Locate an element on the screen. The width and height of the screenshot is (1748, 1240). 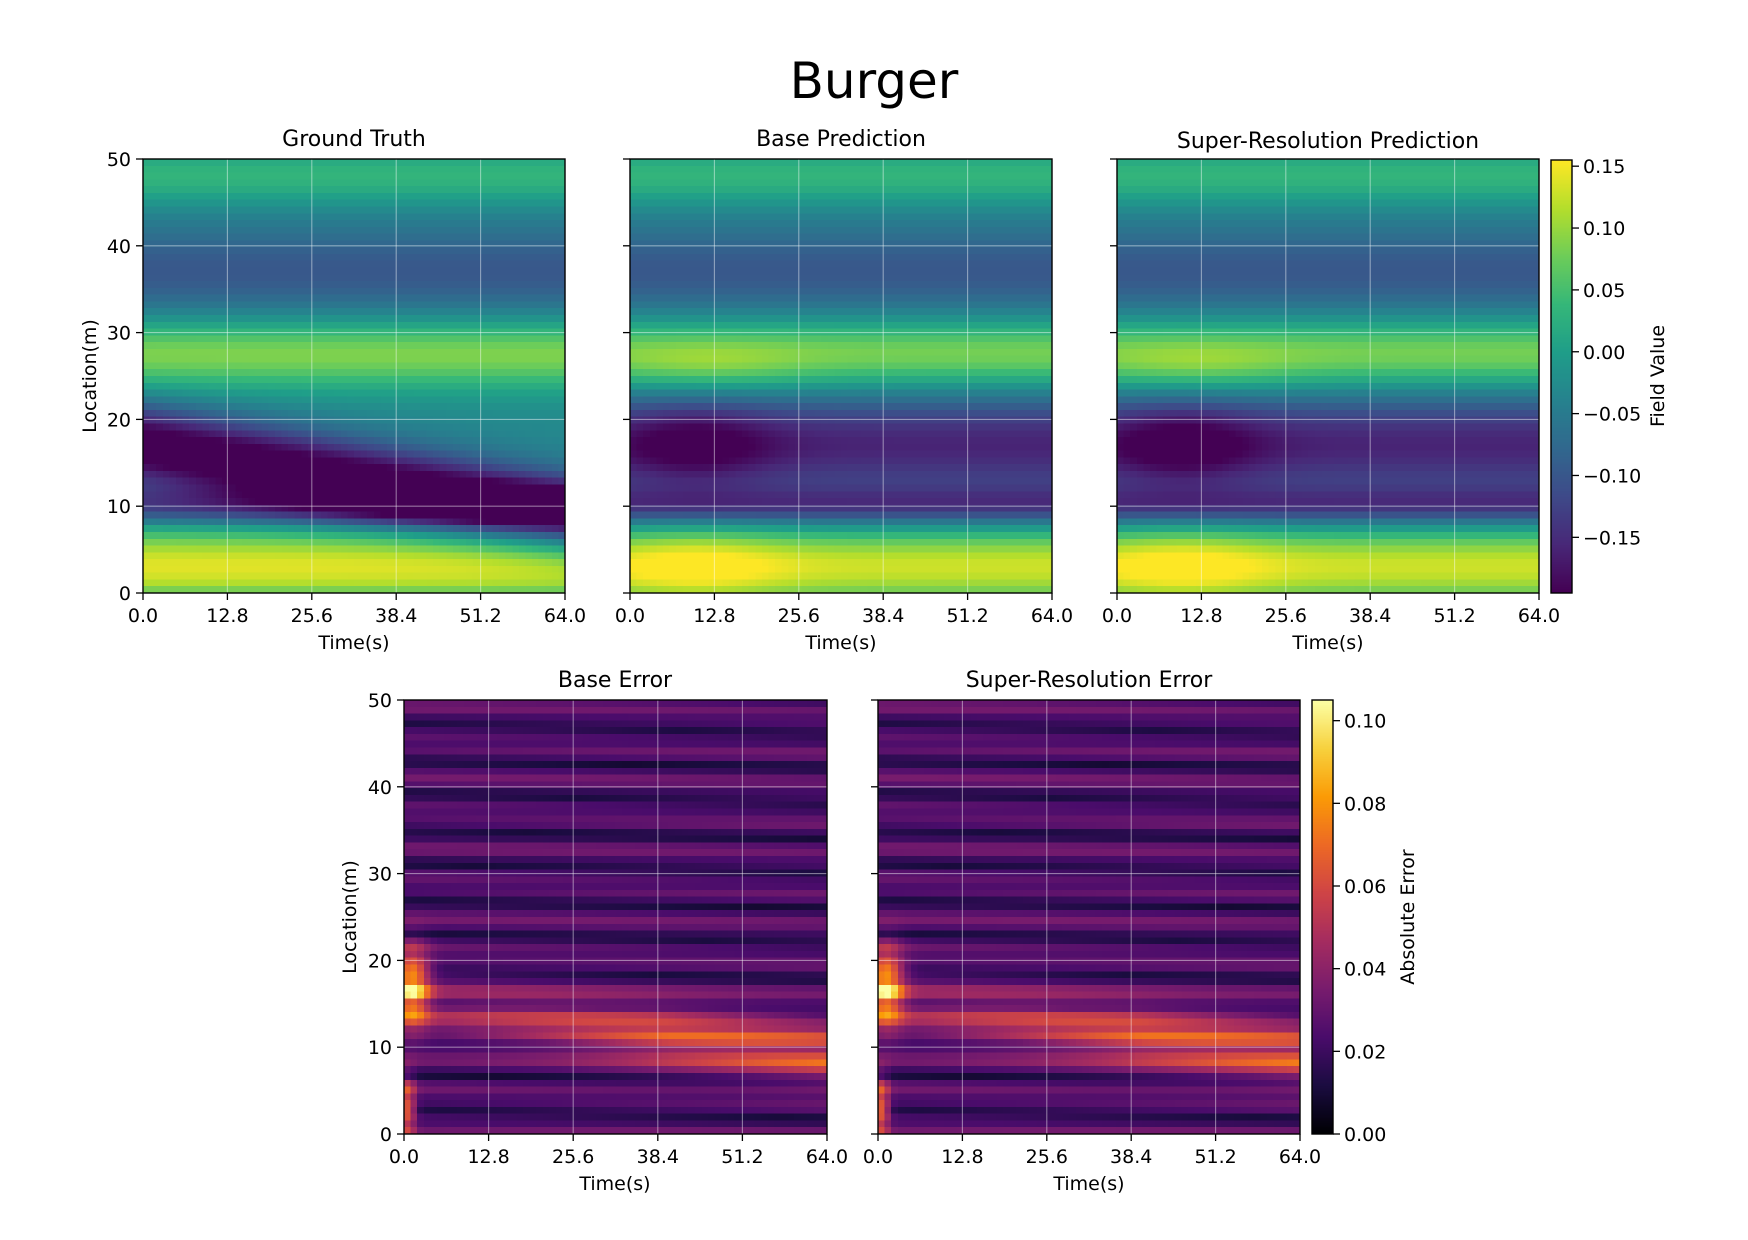
heatmap-sr-error is located at coordinates (1089, 917).